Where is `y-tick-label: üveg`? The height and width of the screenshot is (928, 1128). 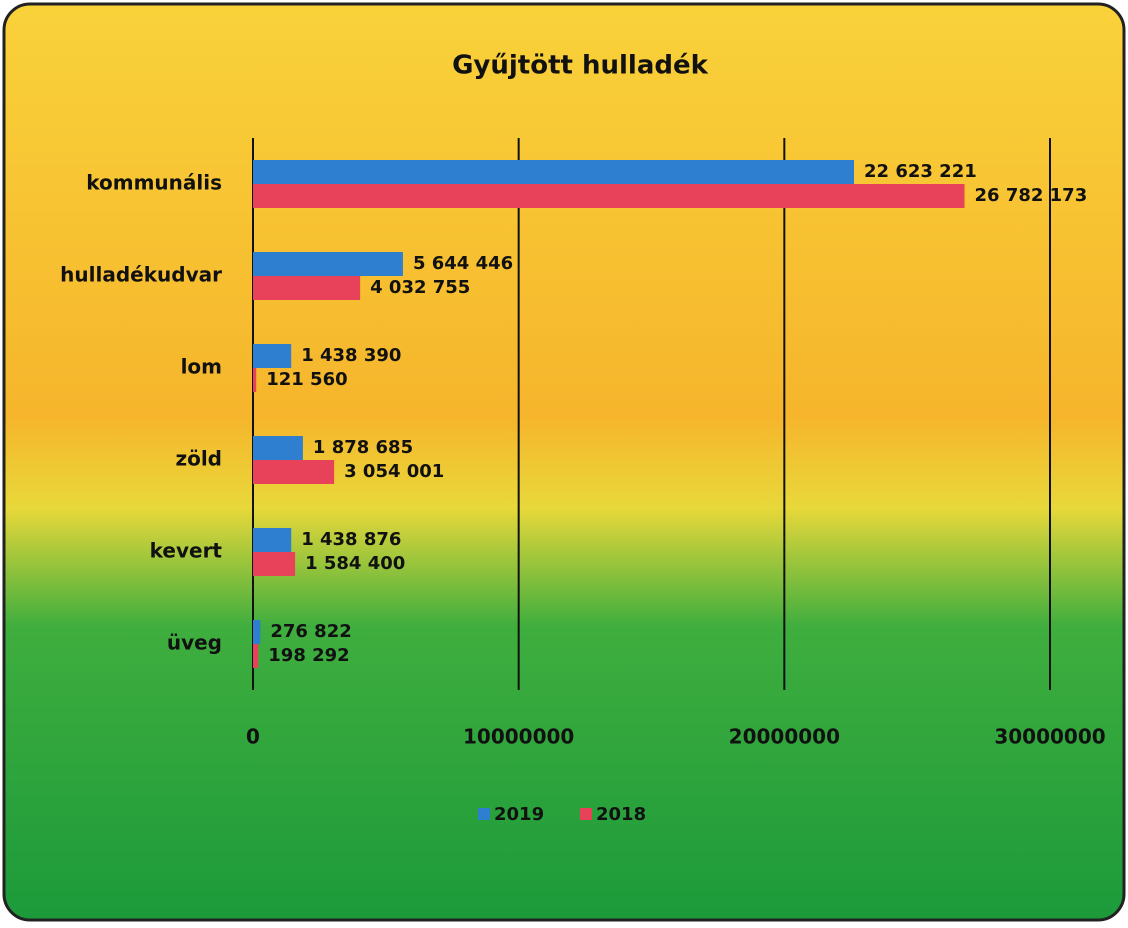 y-tick-label: üveg is located at coordinates (194, 643).